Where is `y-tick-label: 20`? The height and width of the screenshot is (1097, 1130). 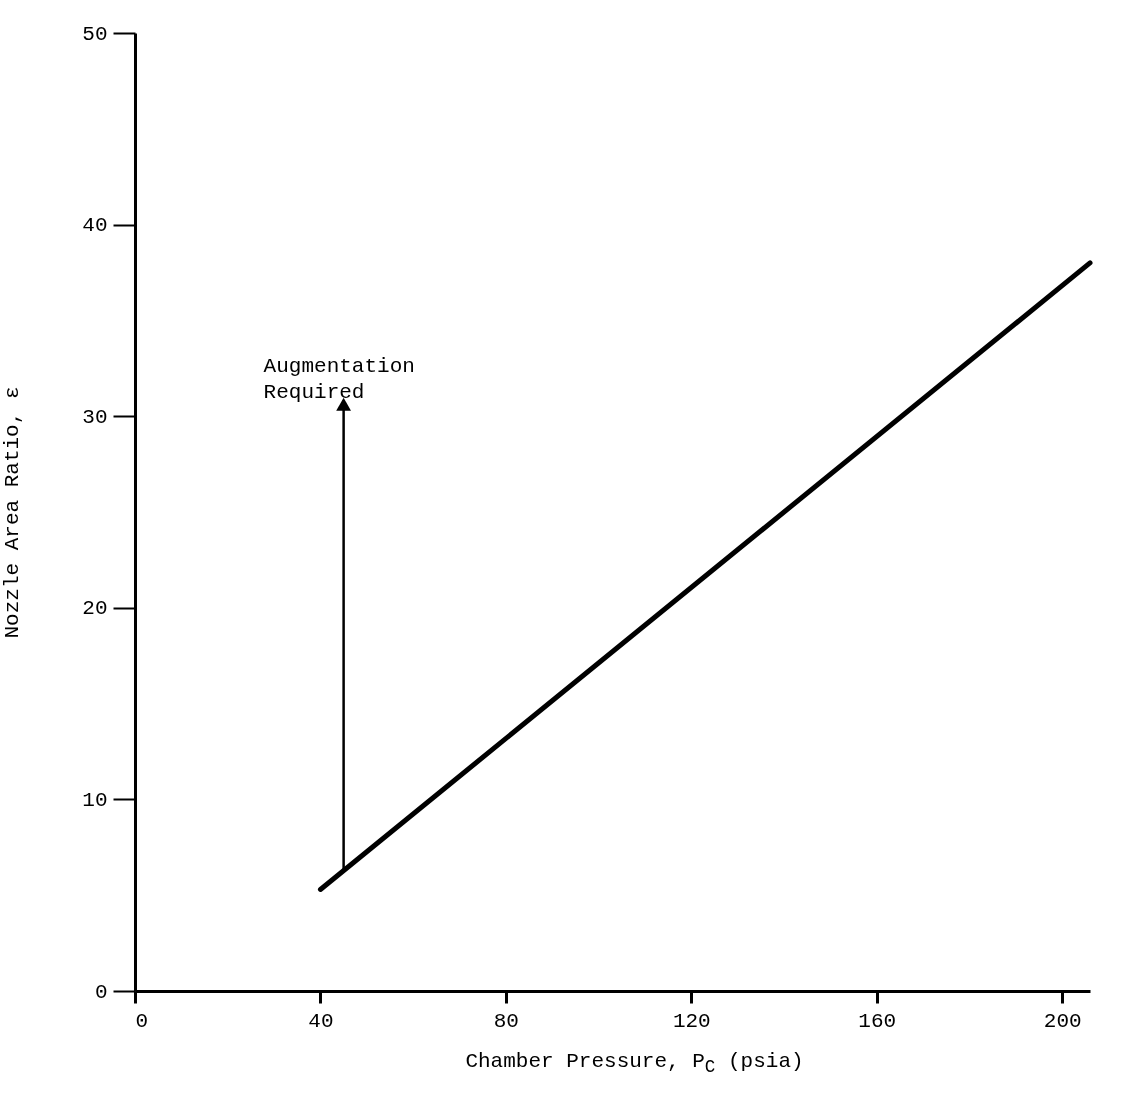 y-tick-label: 20 is located at coordinates (95, 609).